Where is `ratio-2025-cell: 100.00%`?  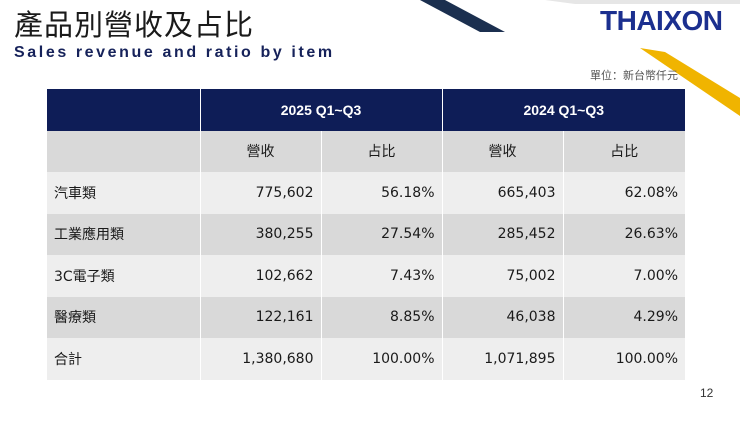 ratio-2025-cell: 100.00% is located at coordinates (382, 359).